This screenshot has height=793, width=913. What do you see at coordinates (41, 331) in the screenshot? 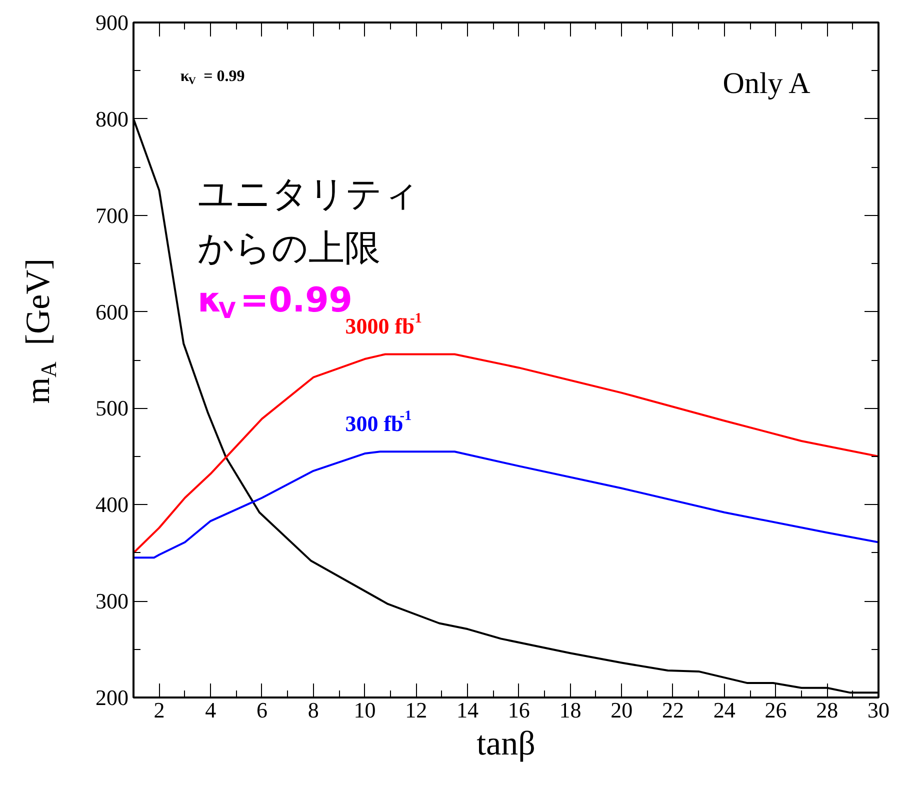
I see `y-axis-title: mA [GeV]` at bounding box center [41, 331].